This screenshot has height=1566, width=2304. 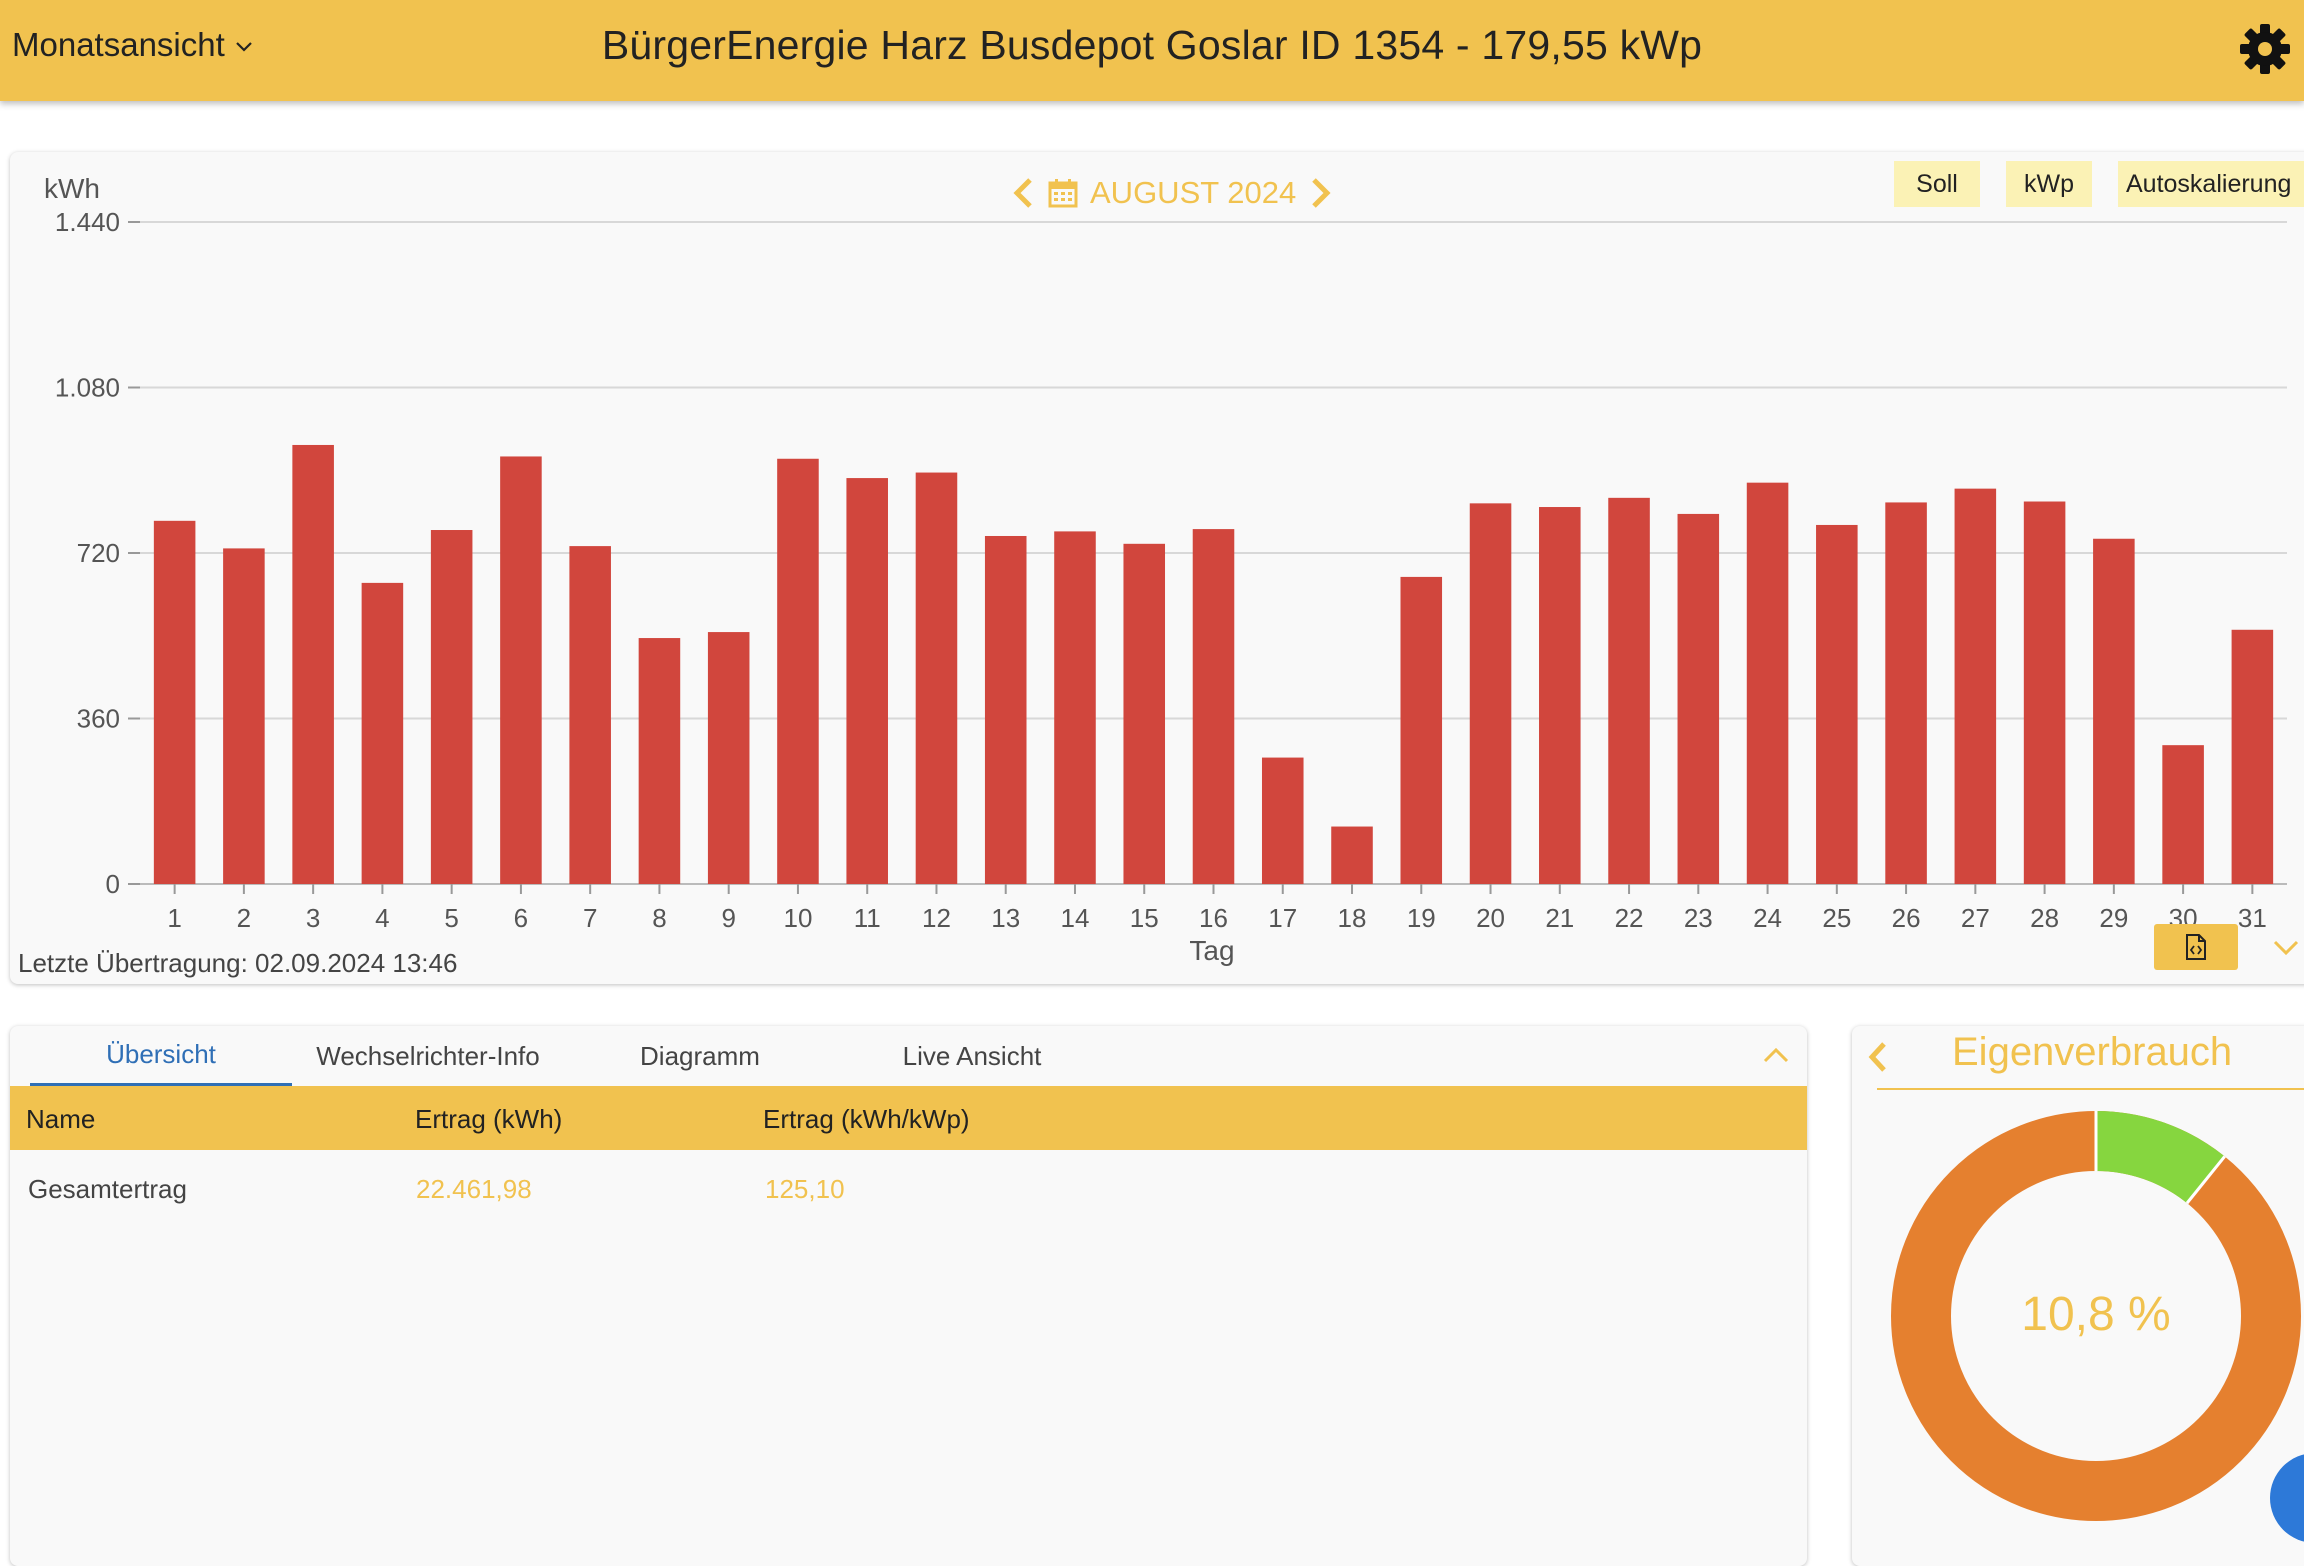 I want to click on calendar-icon, so click(x=1063, y=193).